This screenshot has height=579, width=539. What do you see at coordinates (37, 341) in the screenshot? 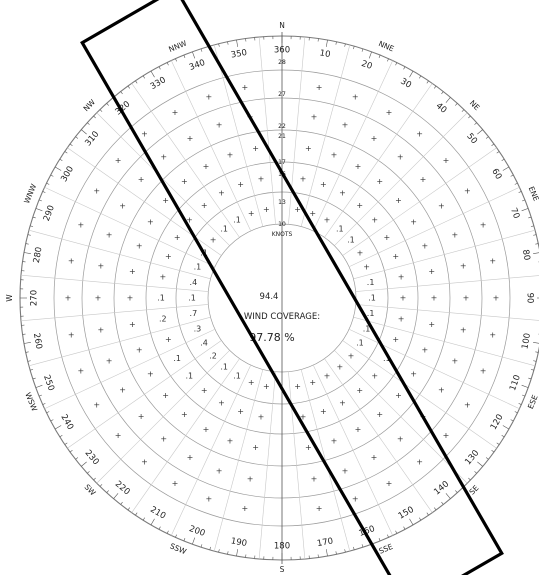
I see `direction-label-260: 260` at bounding box center [37, 341].